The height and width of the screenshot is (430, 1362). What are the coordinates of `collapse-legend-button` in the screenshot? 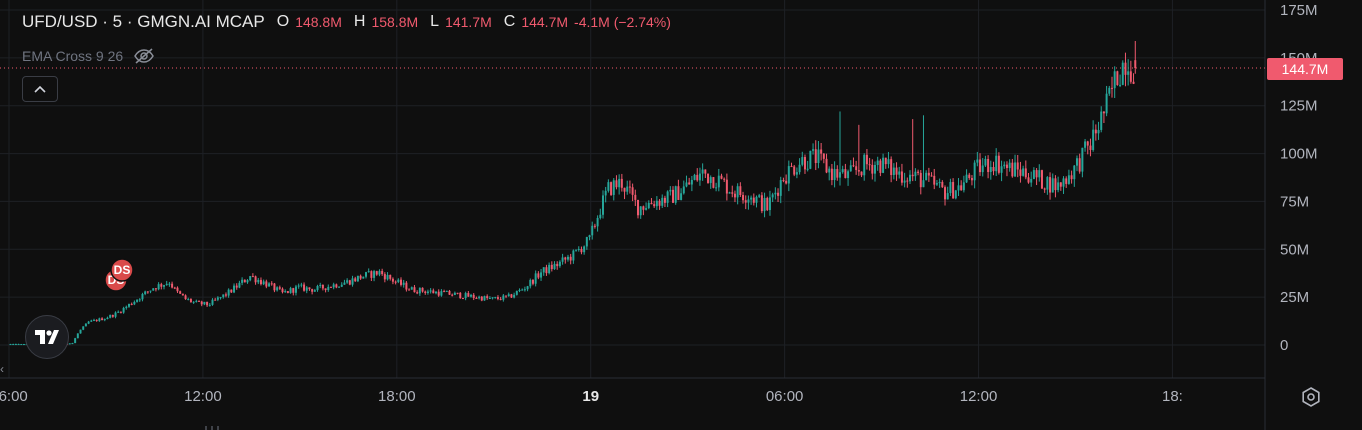 It's located at (40, 89).